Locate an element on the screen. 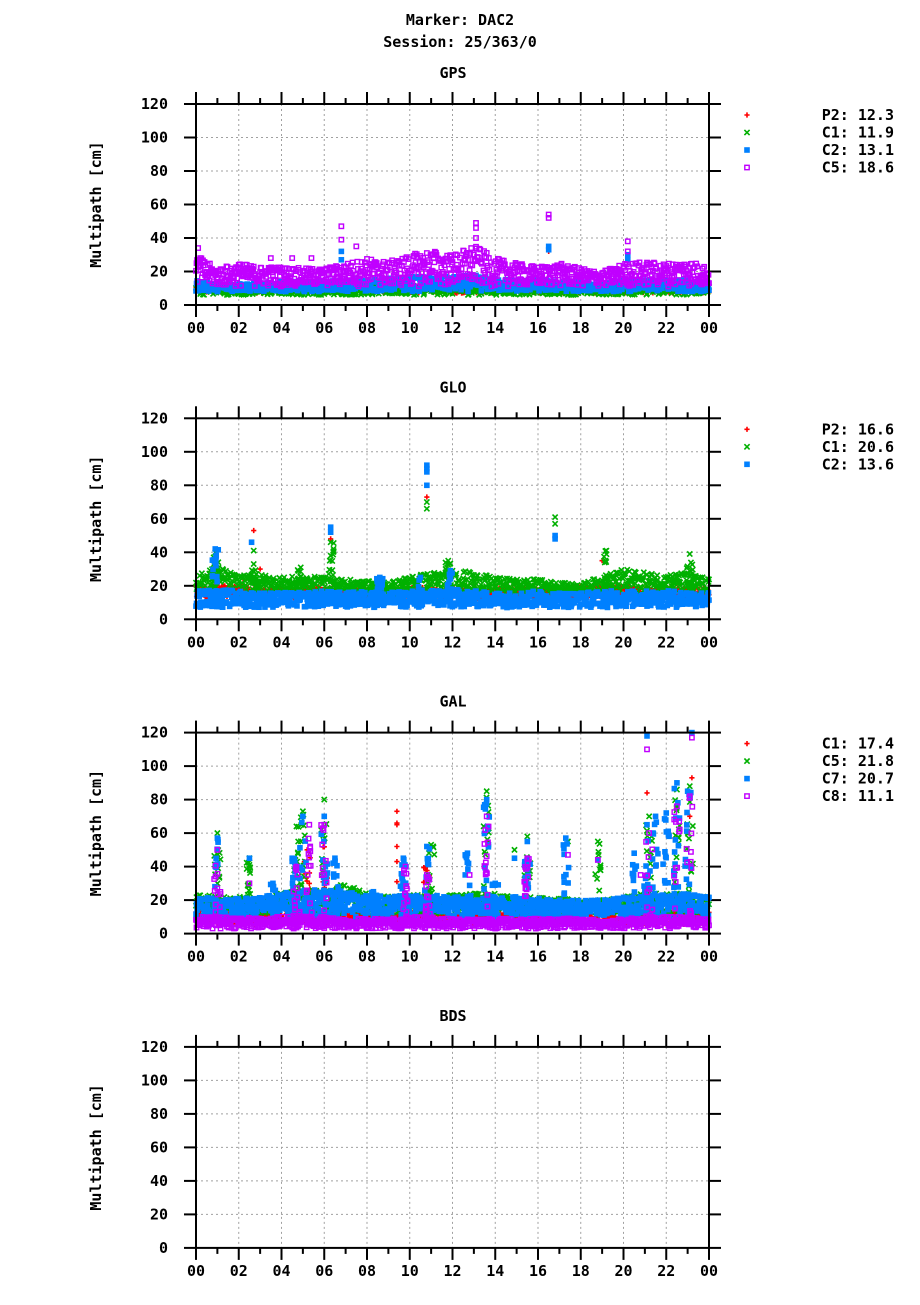 The width and height of the screenshot is (920, 1305). panel-title: GLO is located at coordinates (452, 387).